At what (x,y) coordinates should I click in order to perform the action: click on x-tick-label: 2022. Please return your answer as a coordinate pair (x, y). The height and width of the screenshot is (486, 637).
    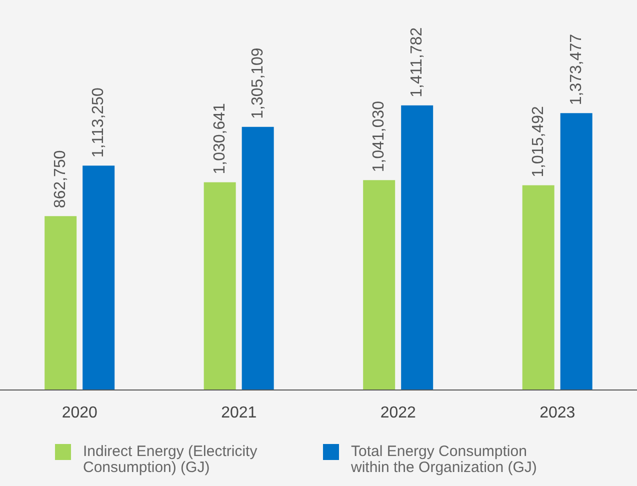
    Looking at the image, I should click on (398, 413).